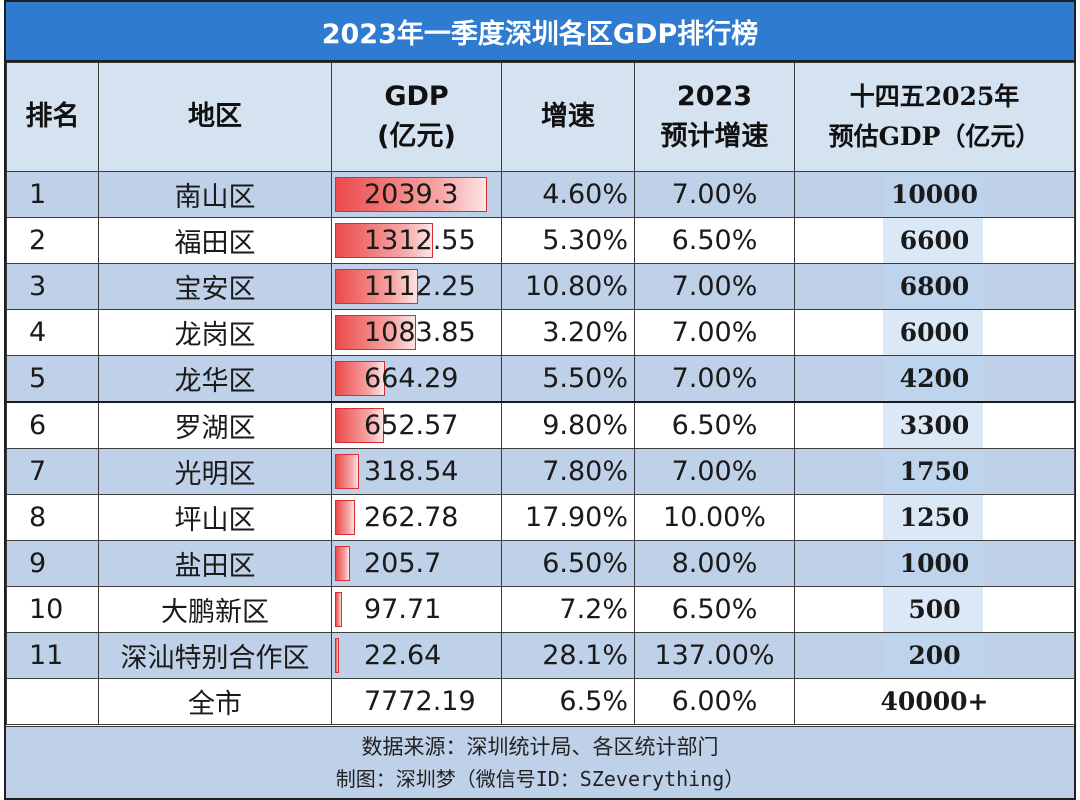 The width and height of the screenshot is (1080, 800). I want to click on target-gdp-value: 10000, so click(934, 194).